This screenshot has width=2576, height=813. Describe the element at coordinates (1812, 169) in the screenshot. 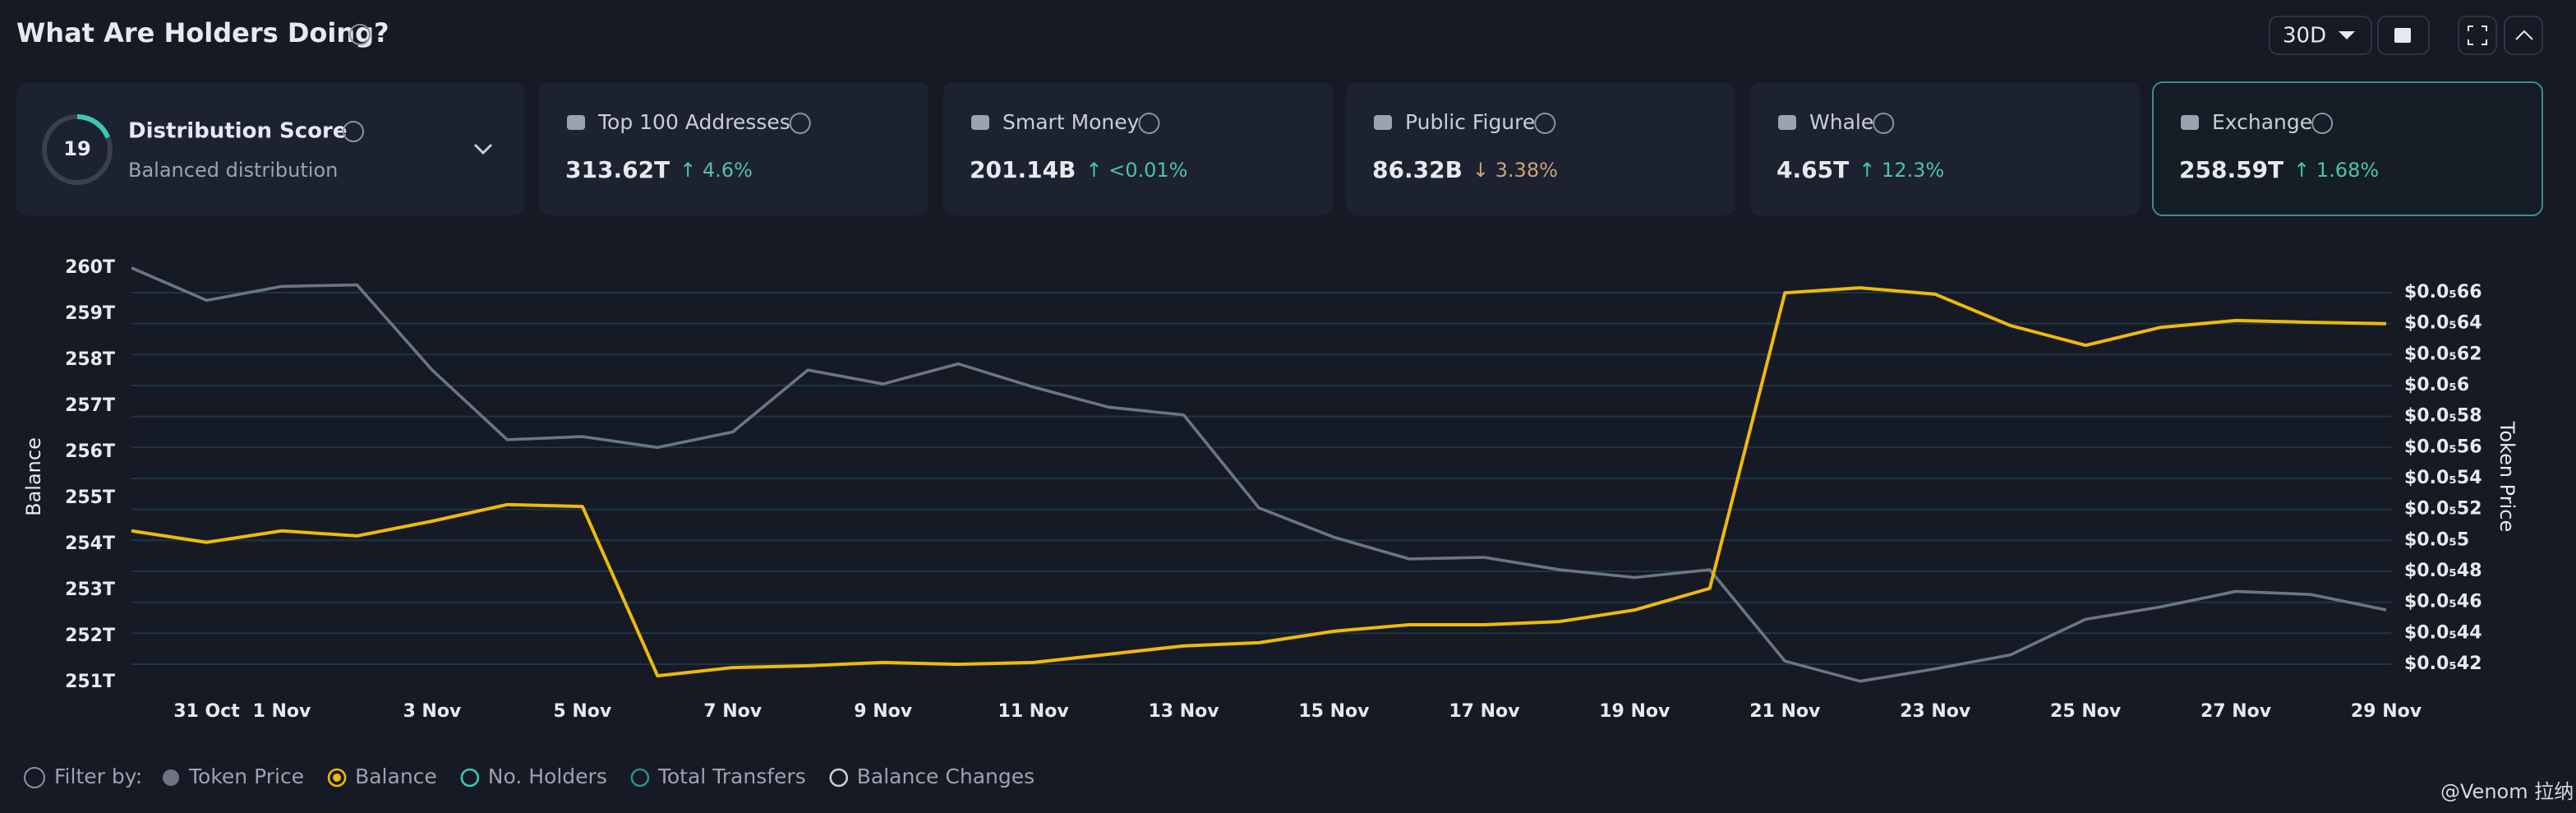

I see `card-value: 4.65T` at that location.